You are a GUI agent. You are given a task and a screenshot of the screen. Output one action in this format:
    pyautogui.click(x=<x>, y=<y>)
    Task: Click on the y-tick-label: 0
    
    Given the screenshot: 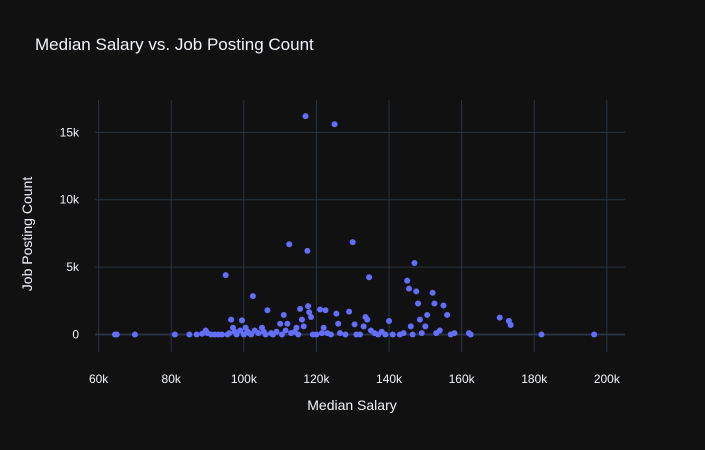 What is the action you would take?
    pyautogui.click(x=75, y=334)
    